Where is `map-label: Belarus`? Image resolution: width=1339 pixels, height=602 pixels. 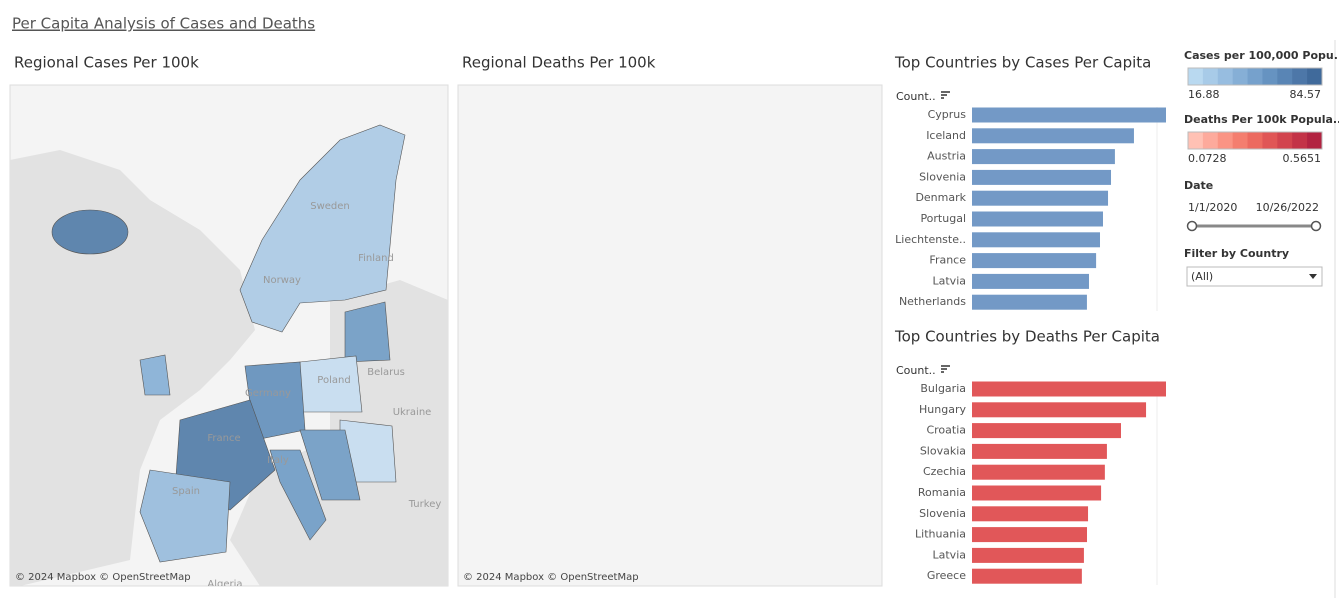
map-label: Belarus is located at coordinates (386, 372).